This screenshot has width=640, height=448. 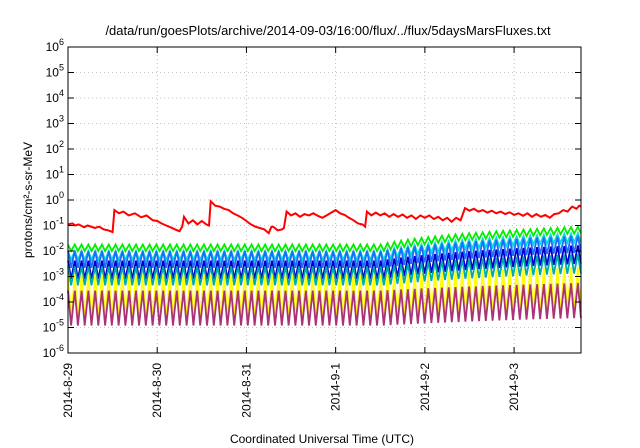 I want to click on x-tick-label: 2014-8-30, so click(x=157, y=390).